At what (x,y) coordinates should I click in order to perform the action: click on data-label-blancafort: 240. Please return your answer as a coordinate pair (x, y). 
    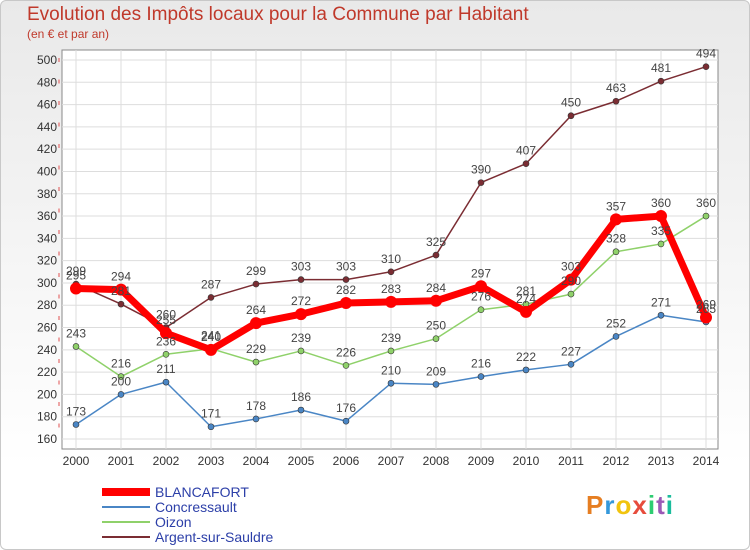
    Looking at the image, I should click on (211, 337).